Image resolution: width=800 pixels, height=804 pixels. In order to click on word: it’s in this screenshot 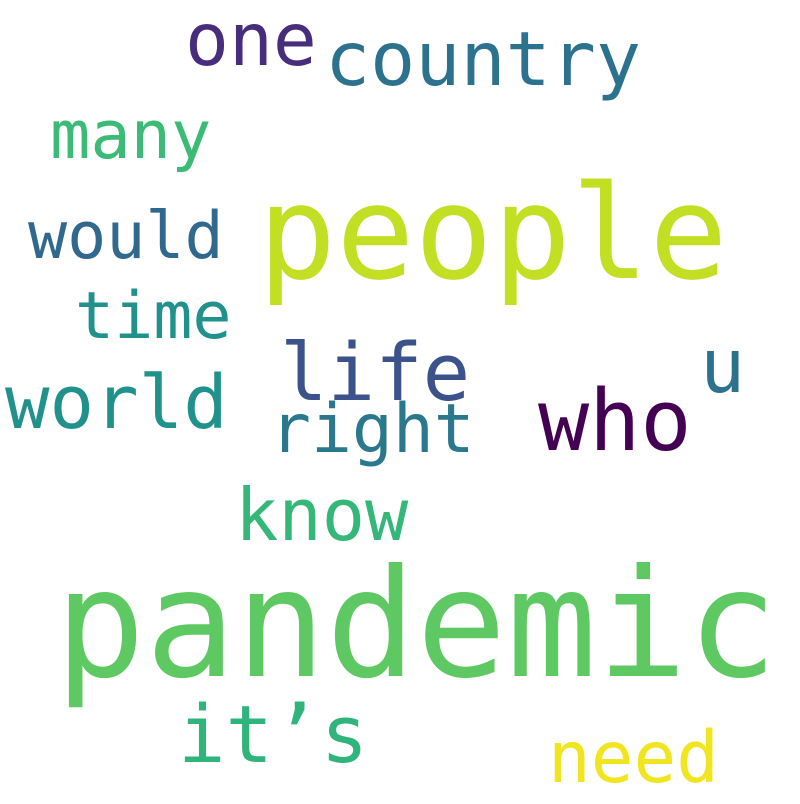, I will do `click(273, 735)`.